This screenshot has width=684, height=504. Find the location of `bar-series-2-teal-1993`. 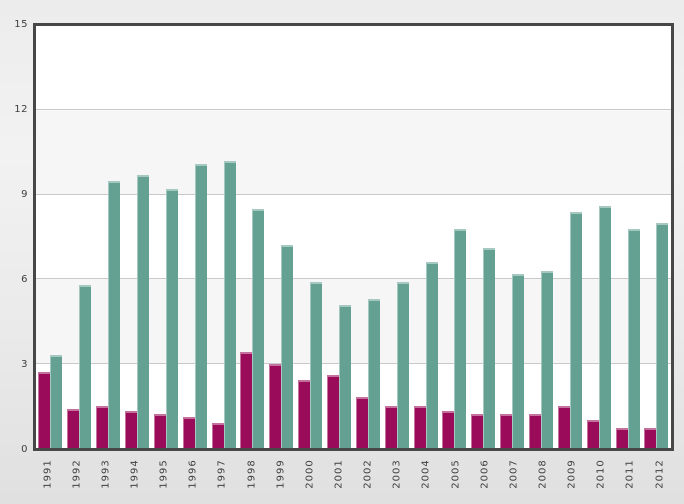

bar-series-2-teal-1993 is located at coordinates (114, 314).